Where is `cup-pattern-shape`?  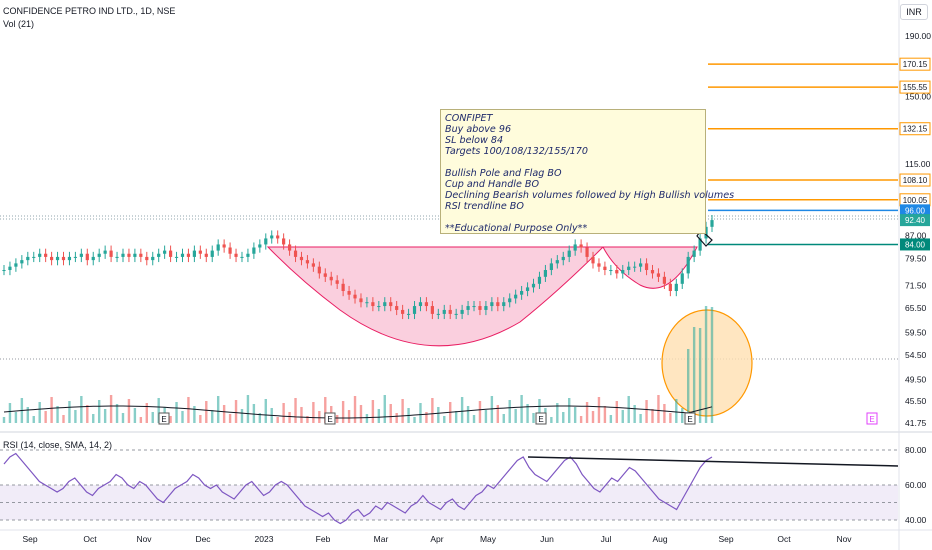
cup-pattern-shape is located at coordinates (435, 296).